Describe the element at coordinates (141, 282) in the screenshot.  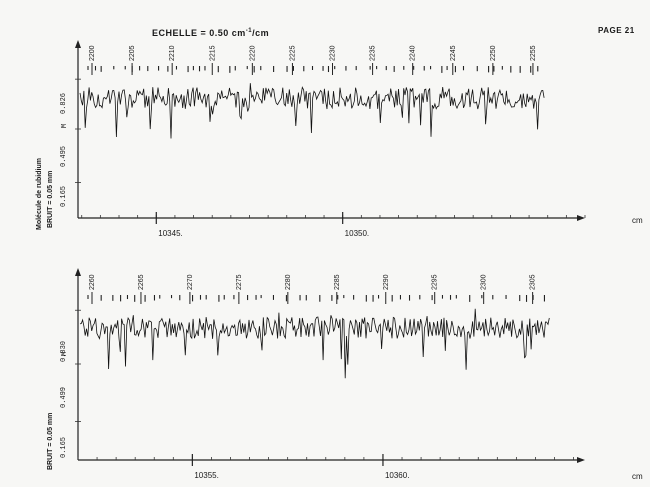
I see `line-id-label: 2265` at that location.